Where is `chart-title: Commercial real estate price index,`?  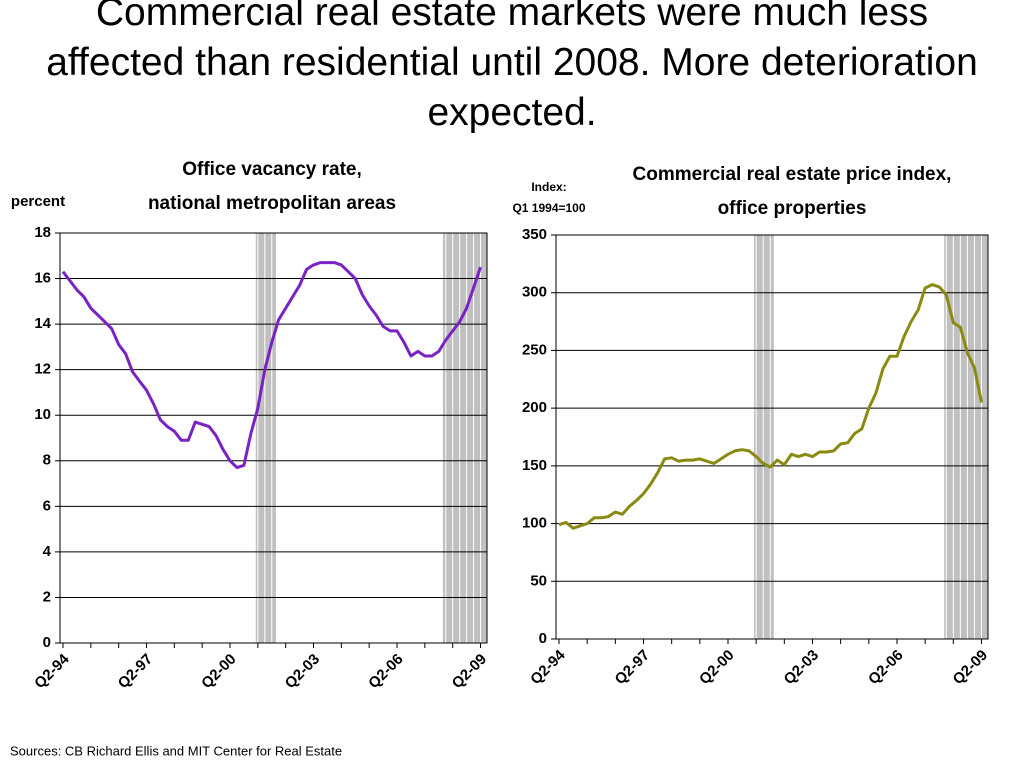 chart-title: Commercial real estate price index, is located at coordinates (792, 174).